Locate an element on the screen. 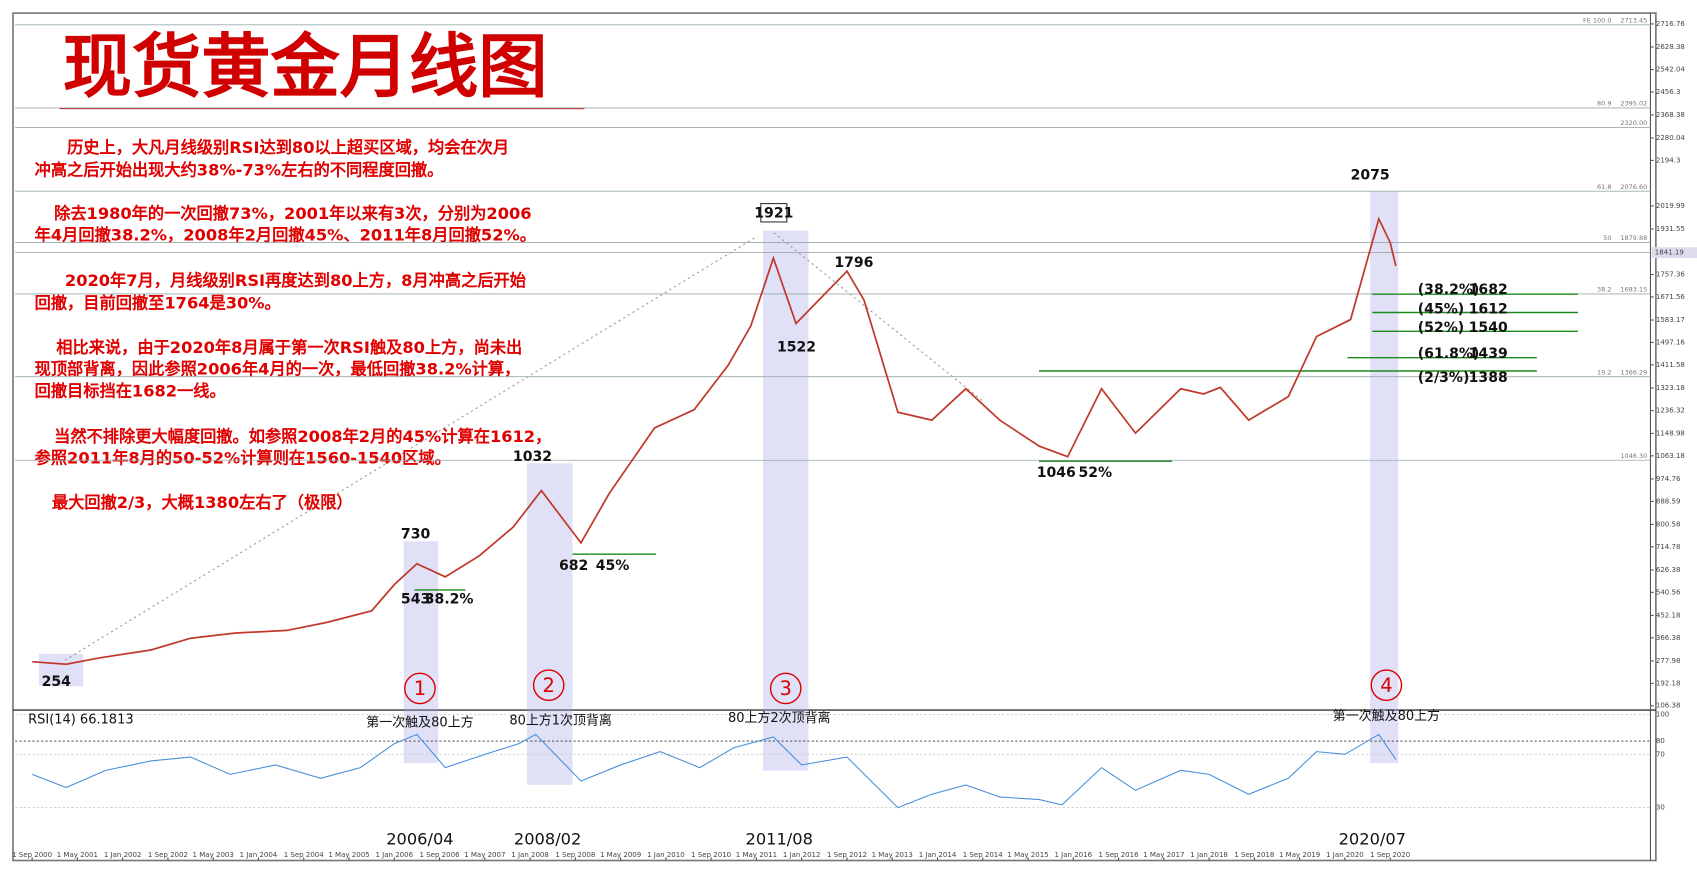 The width and height of the screenshot is (1697, 879). x-tick-label: 1 Sep 2020 is located at coordinates (1390, 854).